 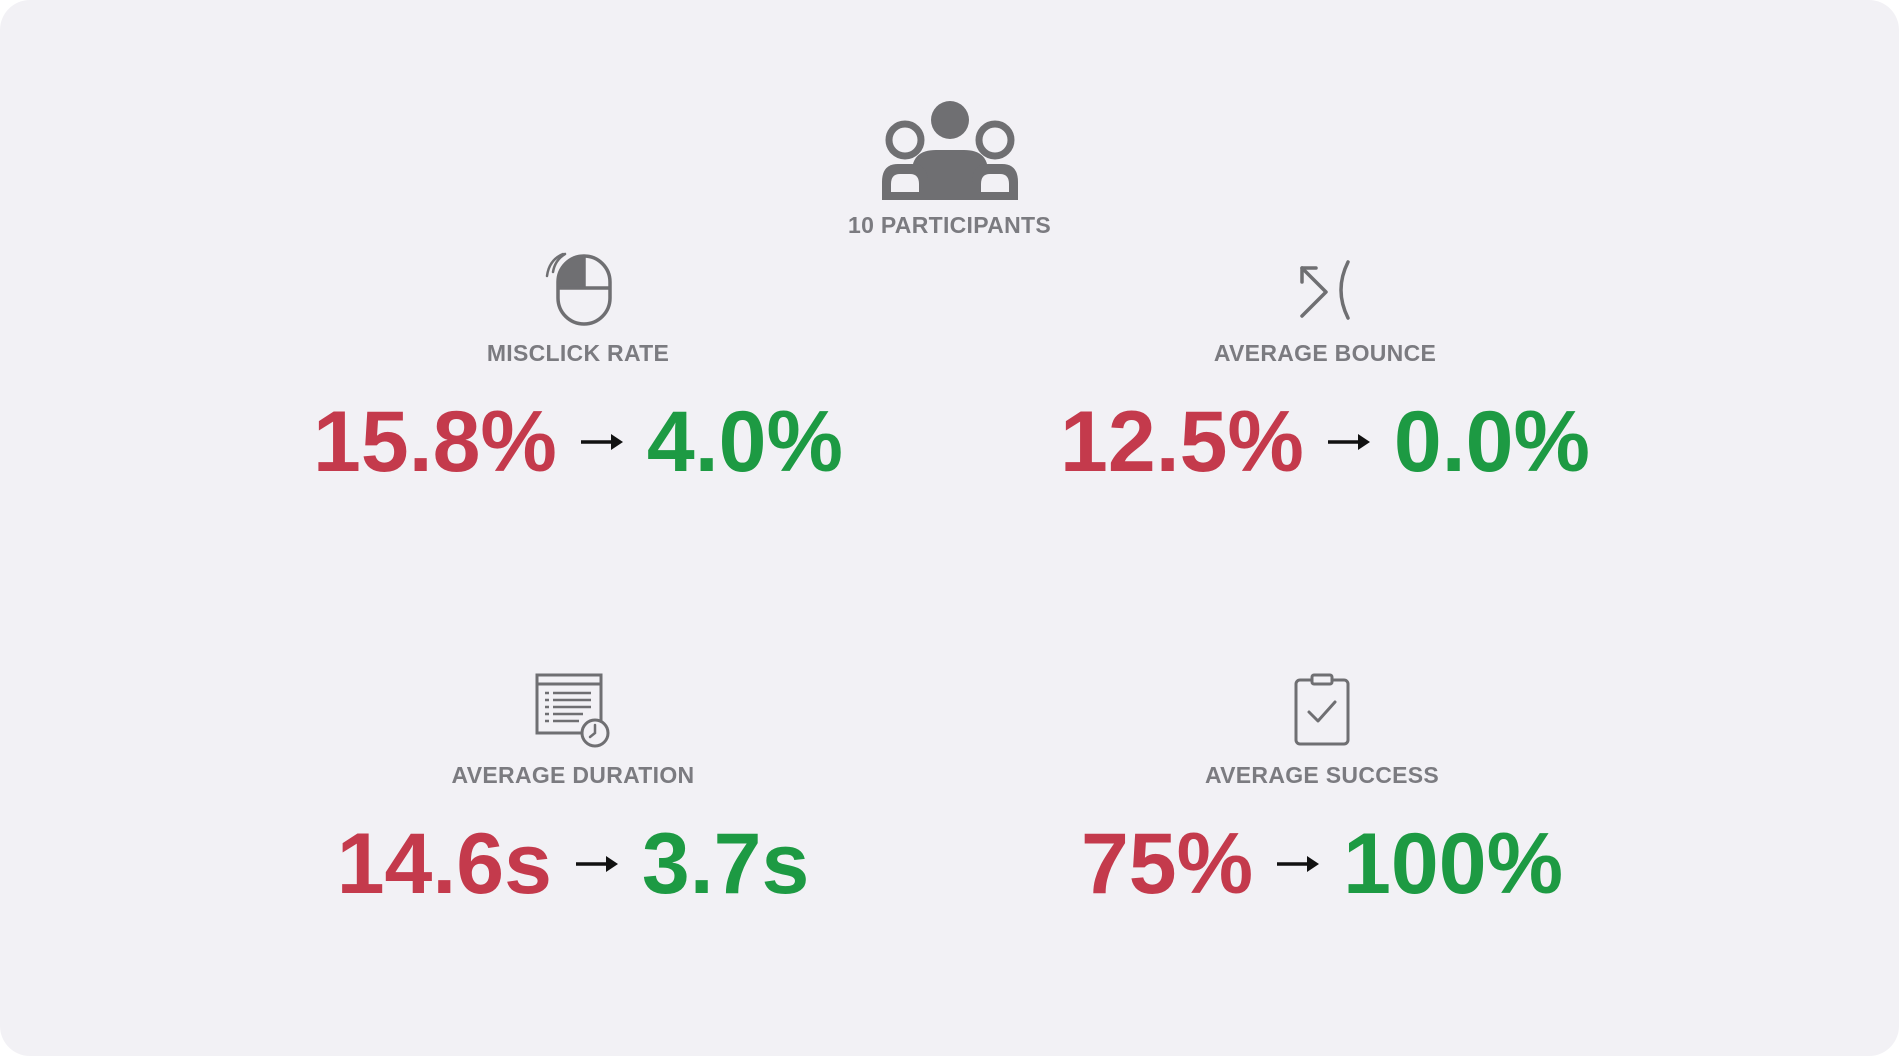 What do you see at coordinates (1325, 442) in the screenshot?
I see `average-bounce-values: 12.5% 0.0%` at bounding box center [1325, 442].